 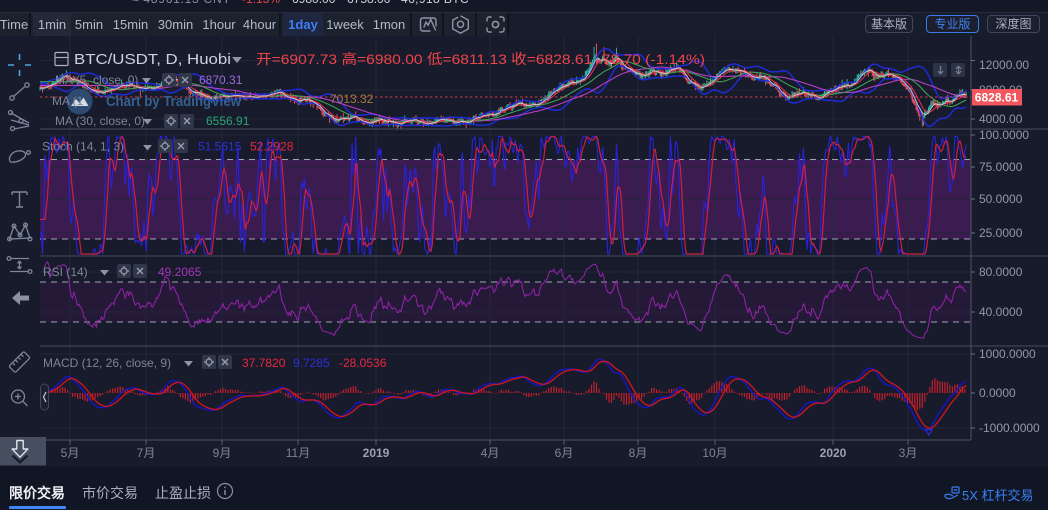 What do you see at coordinates (1009, 428) in the screenshot?
I see `svg-text: -1000.0000` at bounding box center [1009, 428].